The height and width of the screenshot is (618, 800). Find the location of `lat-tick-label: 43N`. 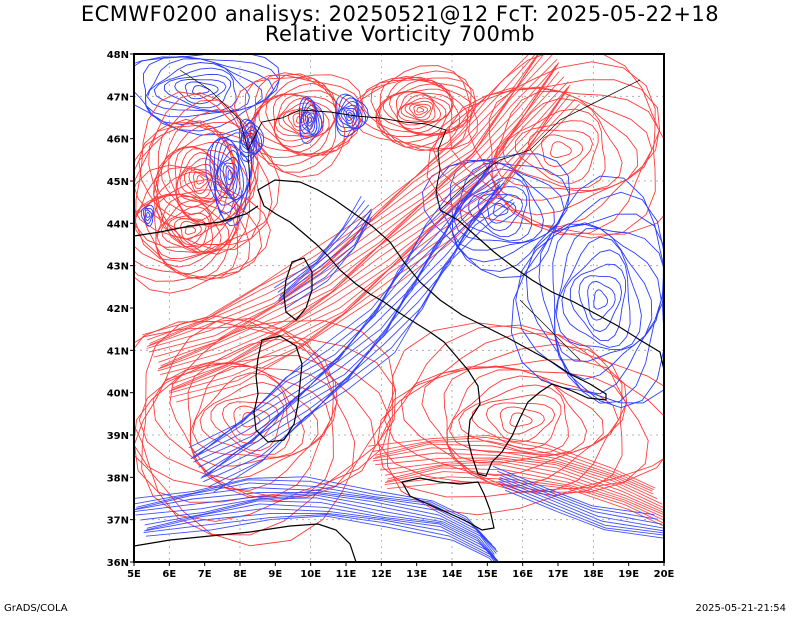

lat-tick-label: 43N is located at coordinates (118, 267).